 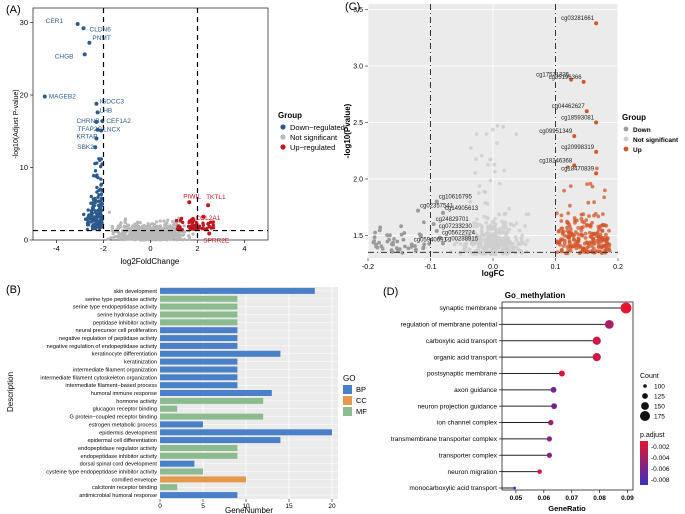 I want to click on panel-d-x-ticks: 0.05 0.06 0.07 0.08 0.09, so click(x=572, y=496).